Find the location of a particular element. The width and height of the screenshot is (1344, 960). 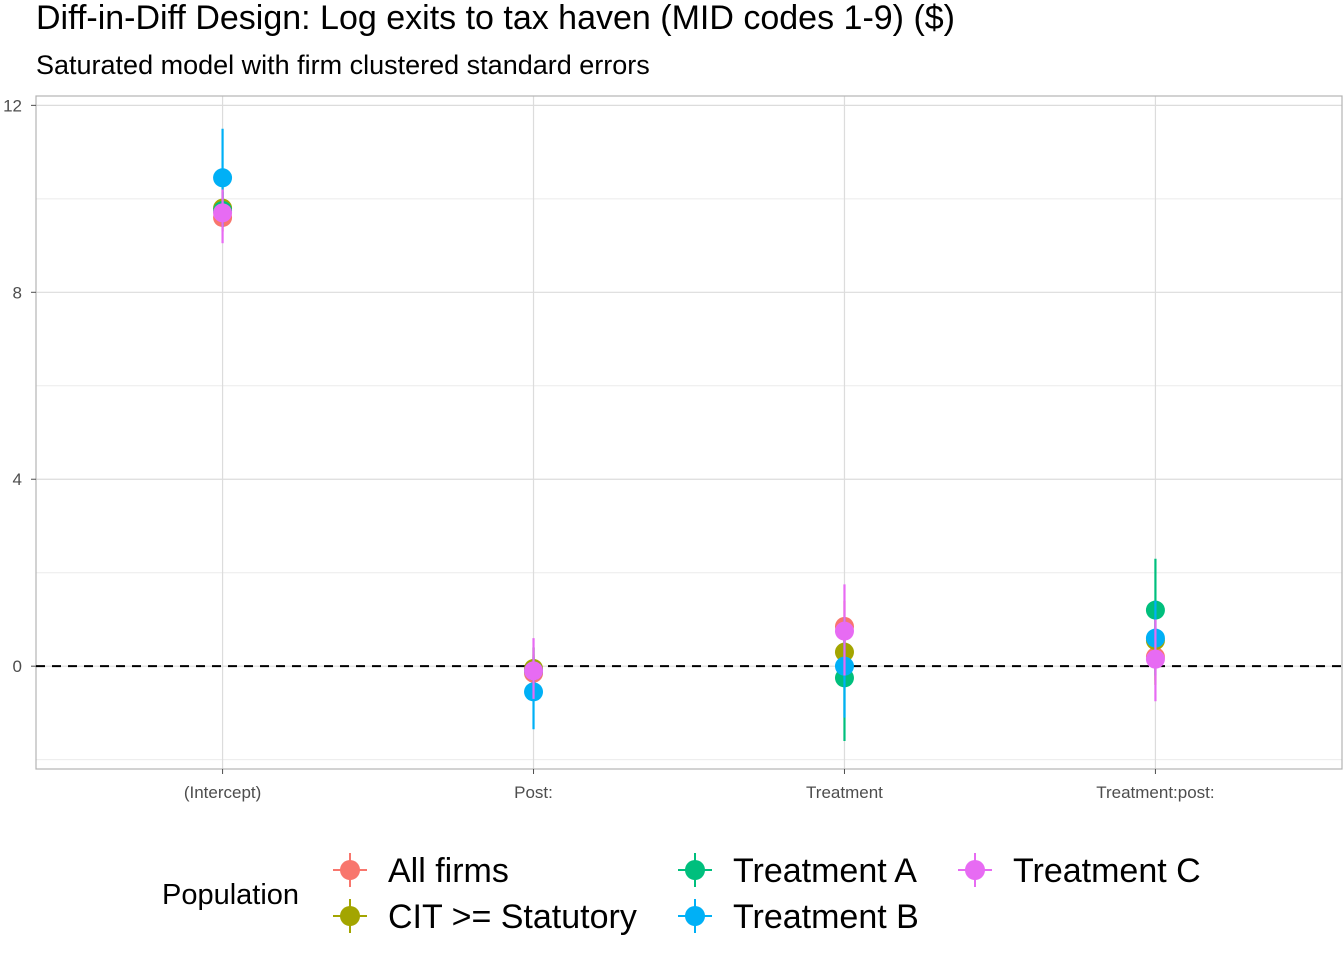

legend-item: CIT >= Statutory is located at coordinates (485, 917).